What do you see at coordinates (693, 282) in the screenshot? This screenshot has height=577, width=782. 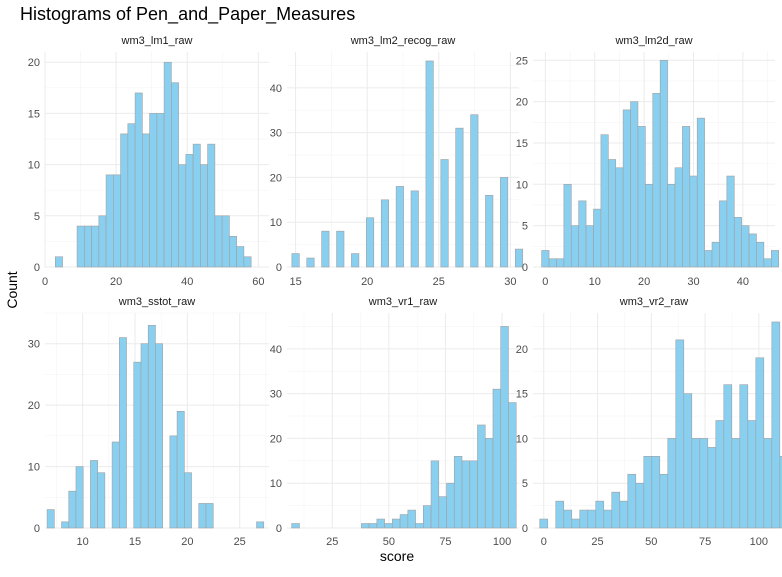 I see `x-tick-label: 30` at bounding box center [693, 282].